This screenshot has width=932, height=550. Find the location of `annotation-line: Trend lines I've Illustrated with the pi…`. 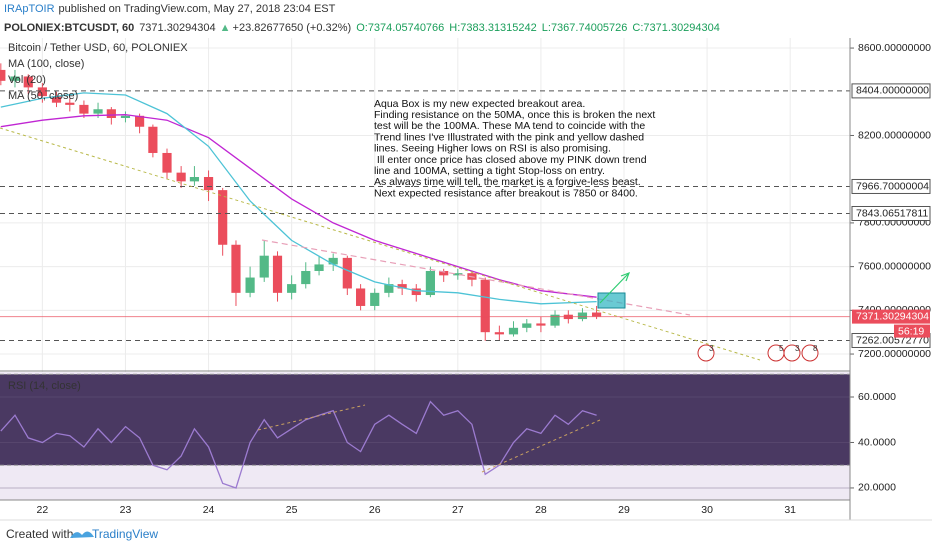

annotation-line: Trend lines I've Illustrated with the pi… is located at coordinates (509, 137).